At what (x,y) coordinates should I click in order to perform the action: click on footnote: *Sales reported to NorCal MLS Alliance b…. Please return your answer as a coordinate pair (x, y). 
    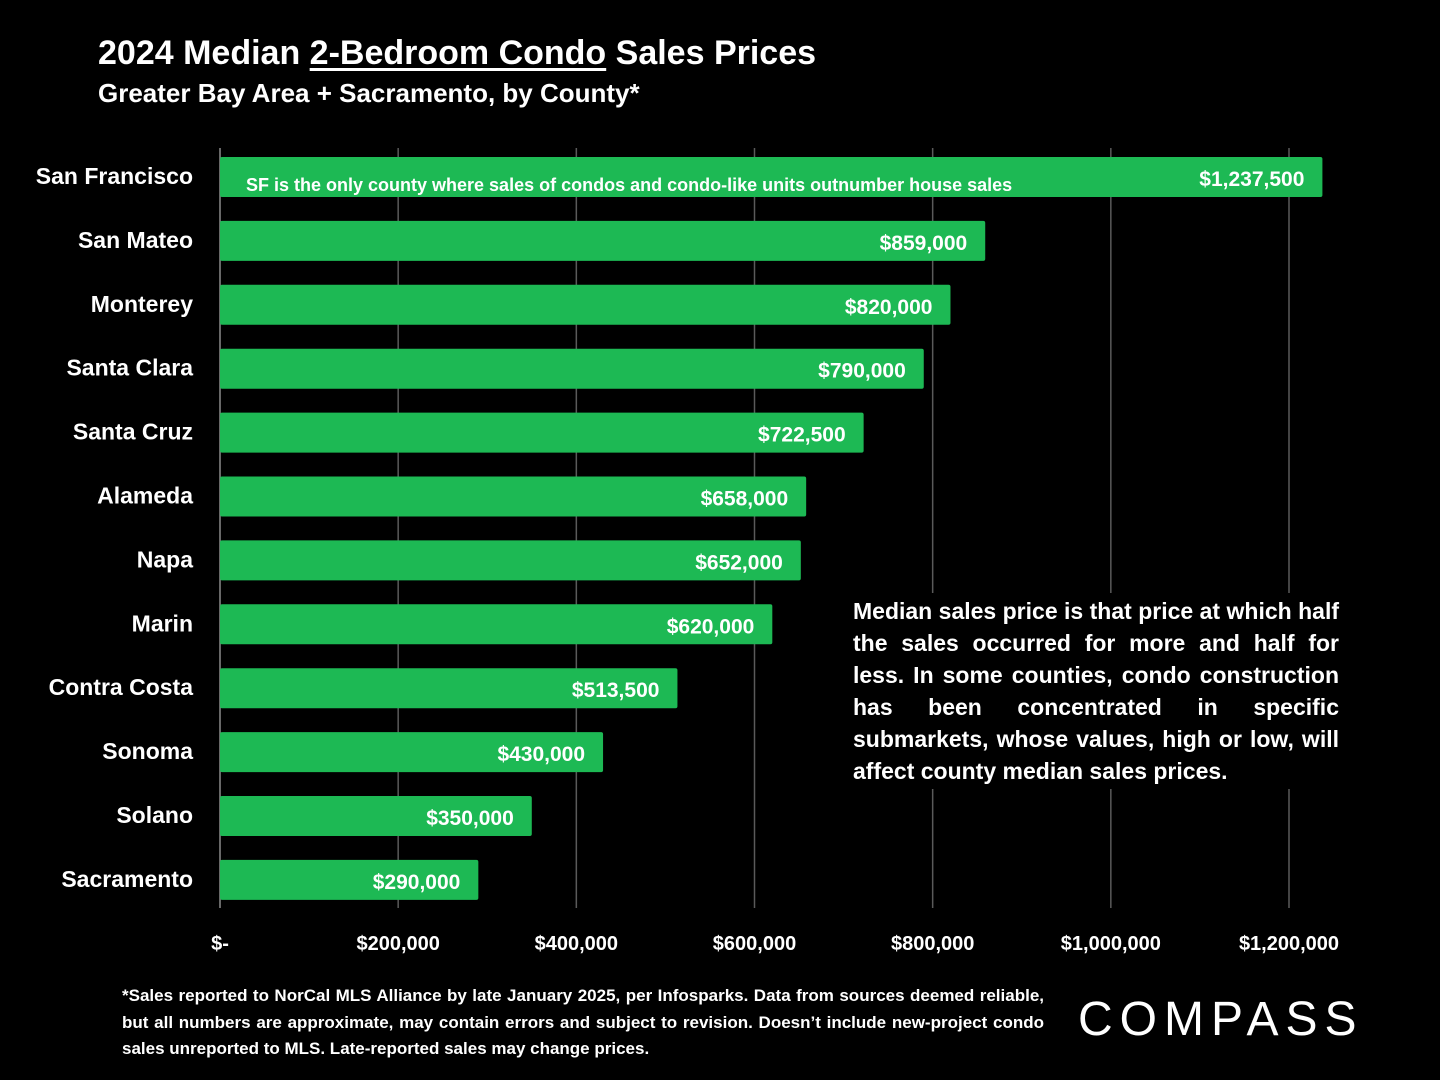
    Looking at the image, I should click on (583, 1022).